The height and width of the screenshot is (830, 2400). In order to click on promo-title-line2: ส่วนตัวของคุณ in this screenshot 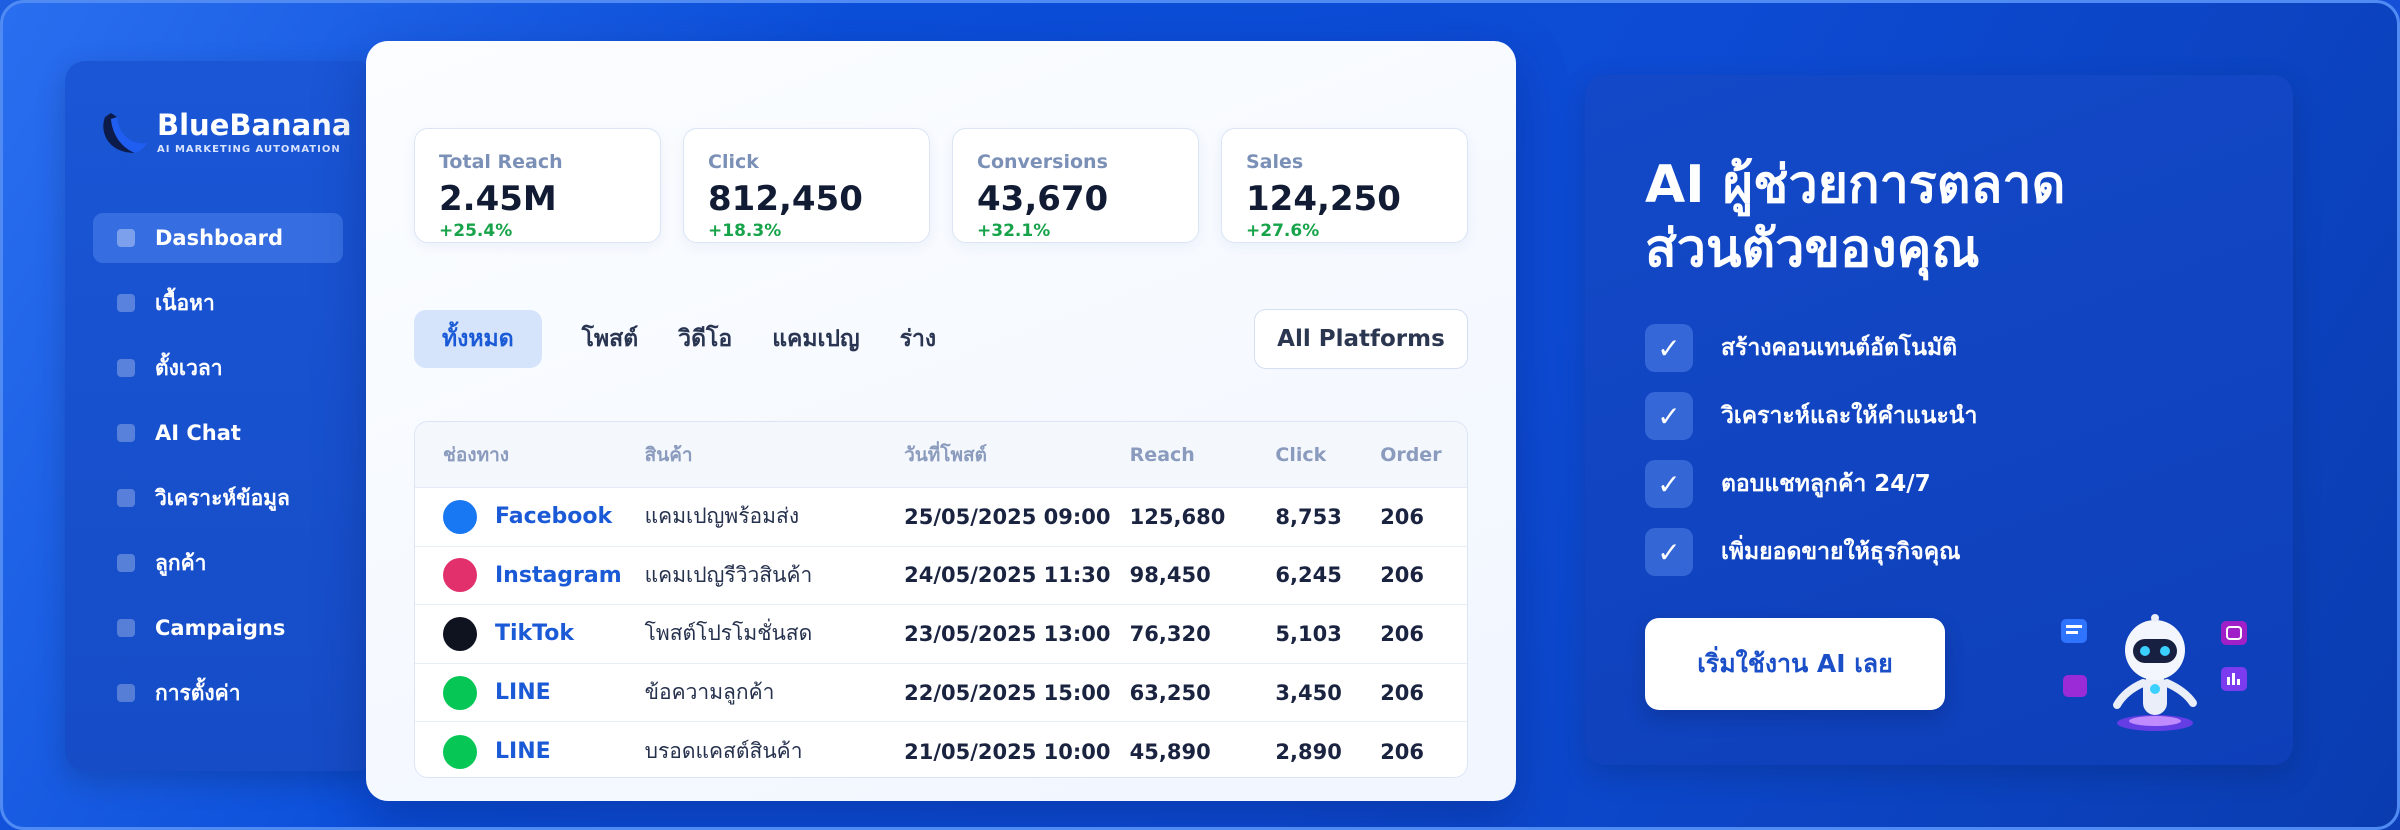, I will do `click(1812, 249)`.